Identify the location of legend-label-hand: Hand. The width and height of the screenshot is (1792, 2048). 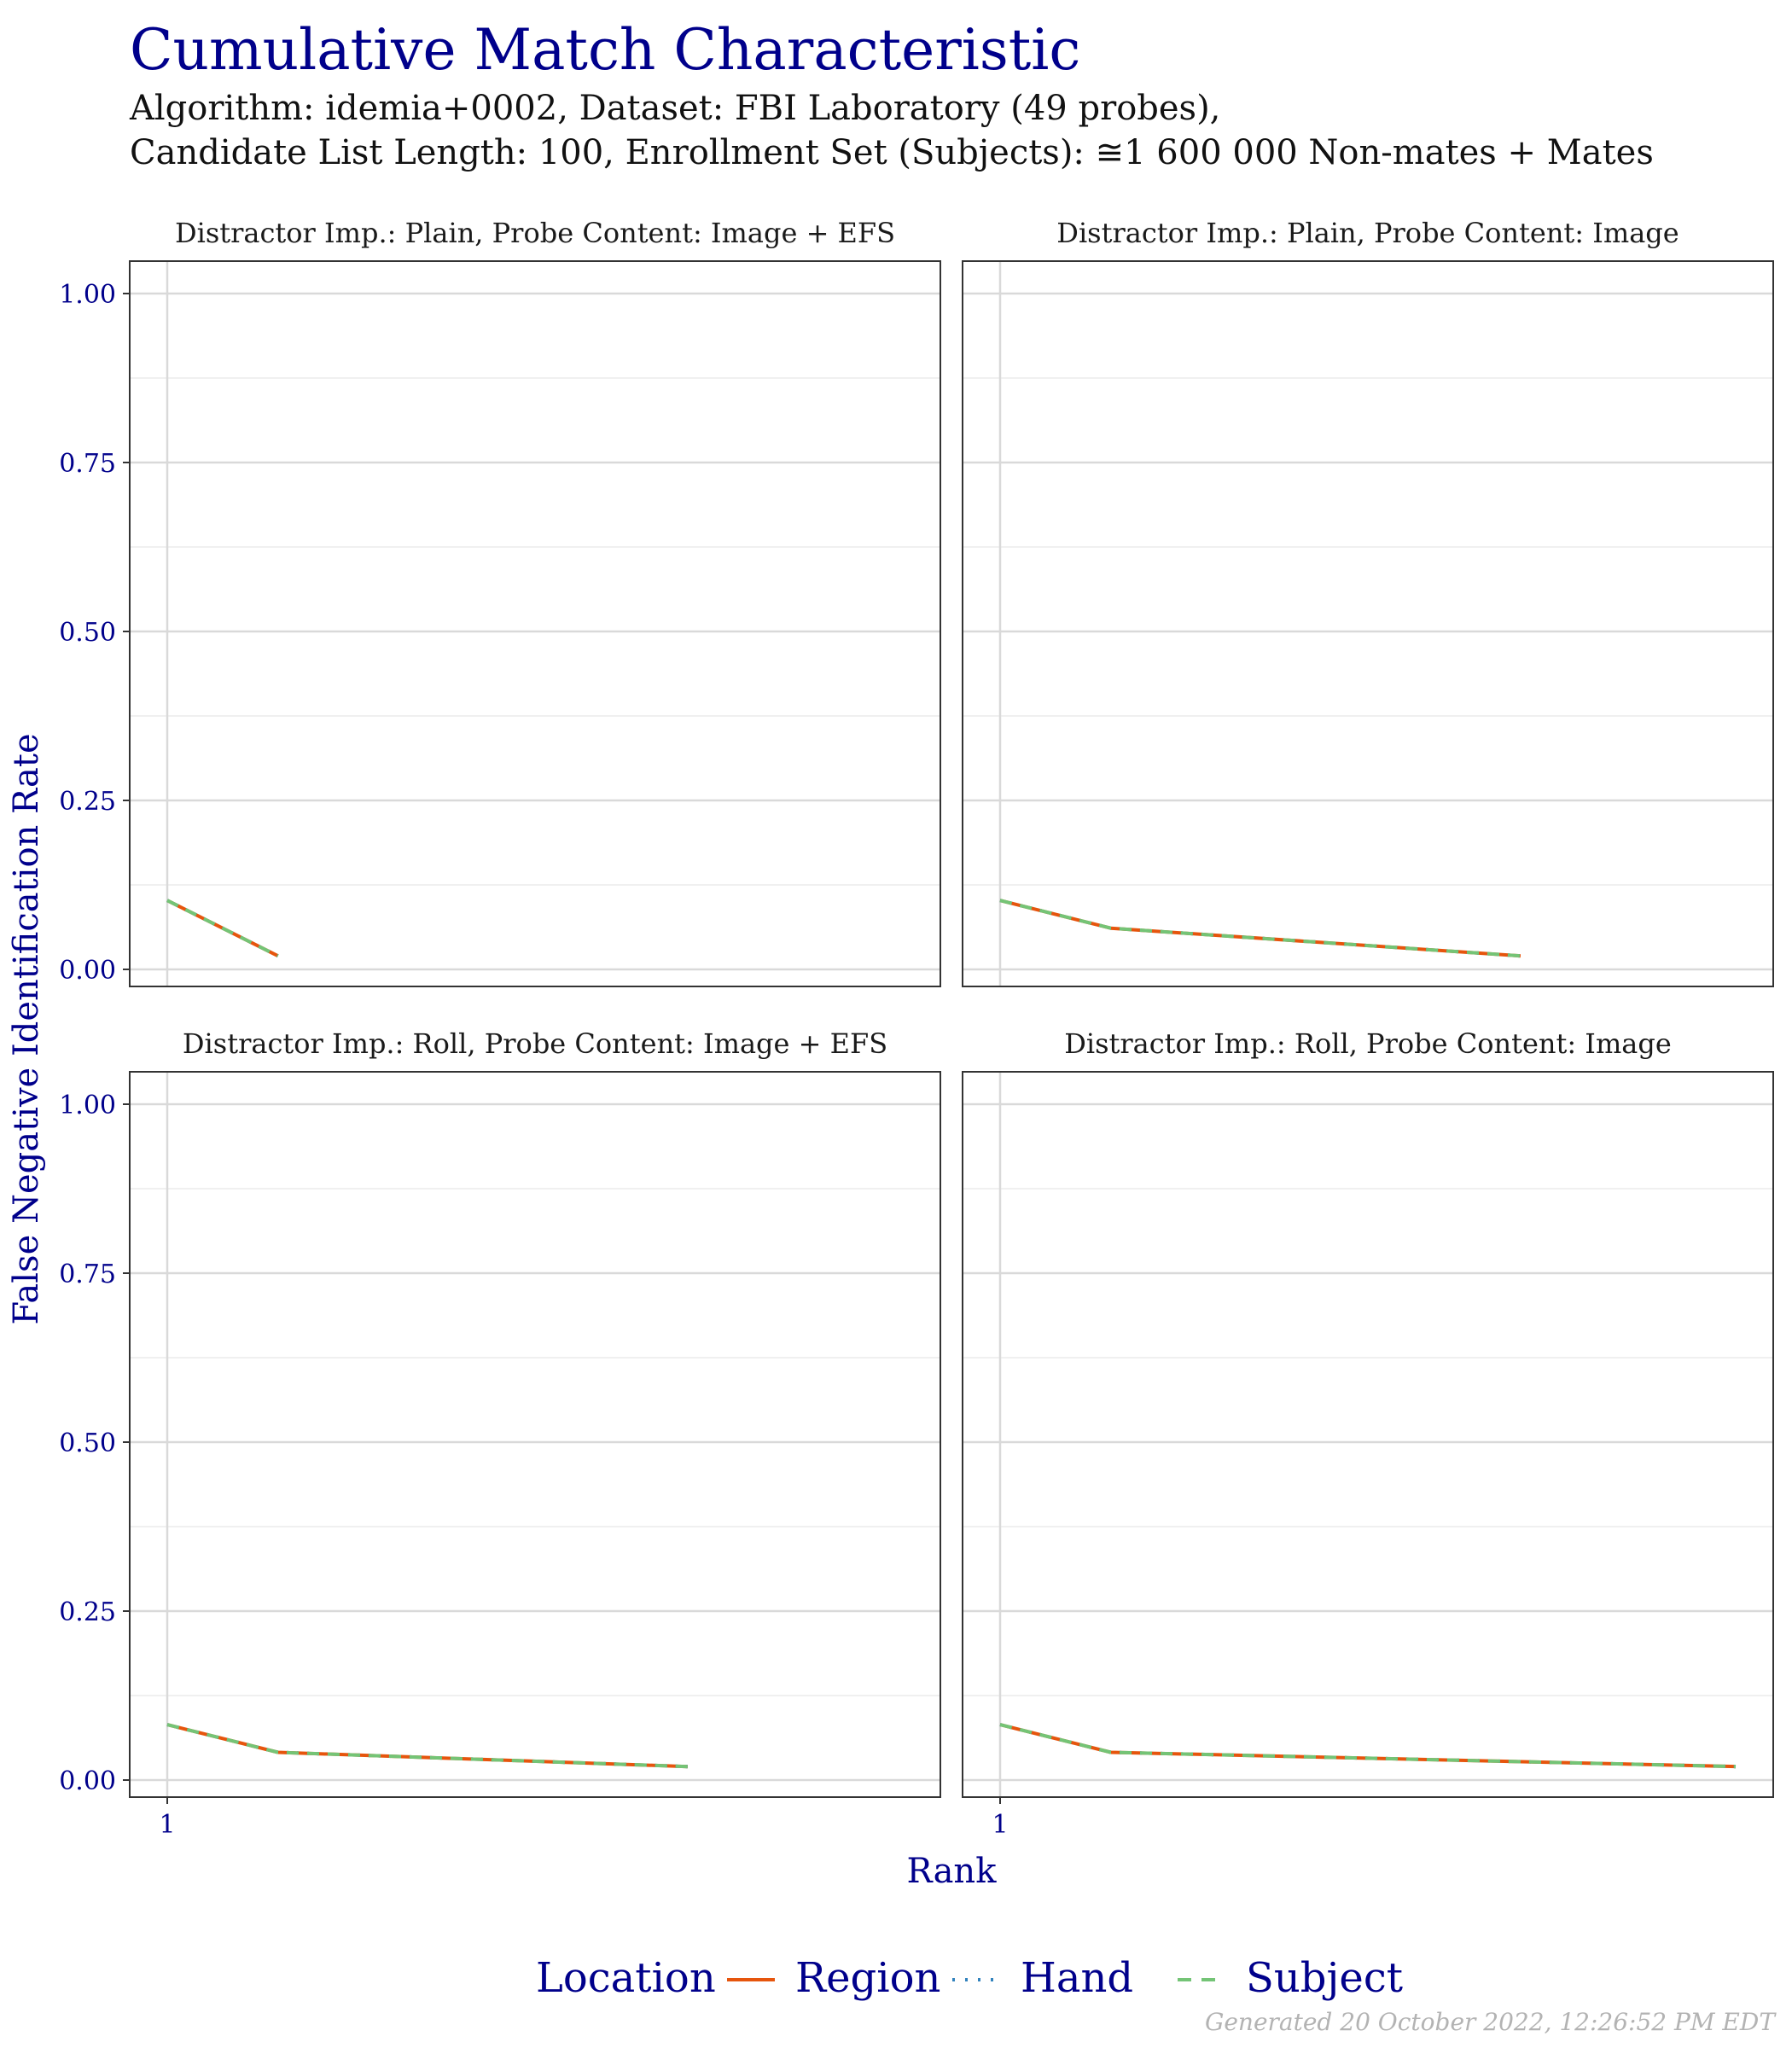
(1077, 1978).